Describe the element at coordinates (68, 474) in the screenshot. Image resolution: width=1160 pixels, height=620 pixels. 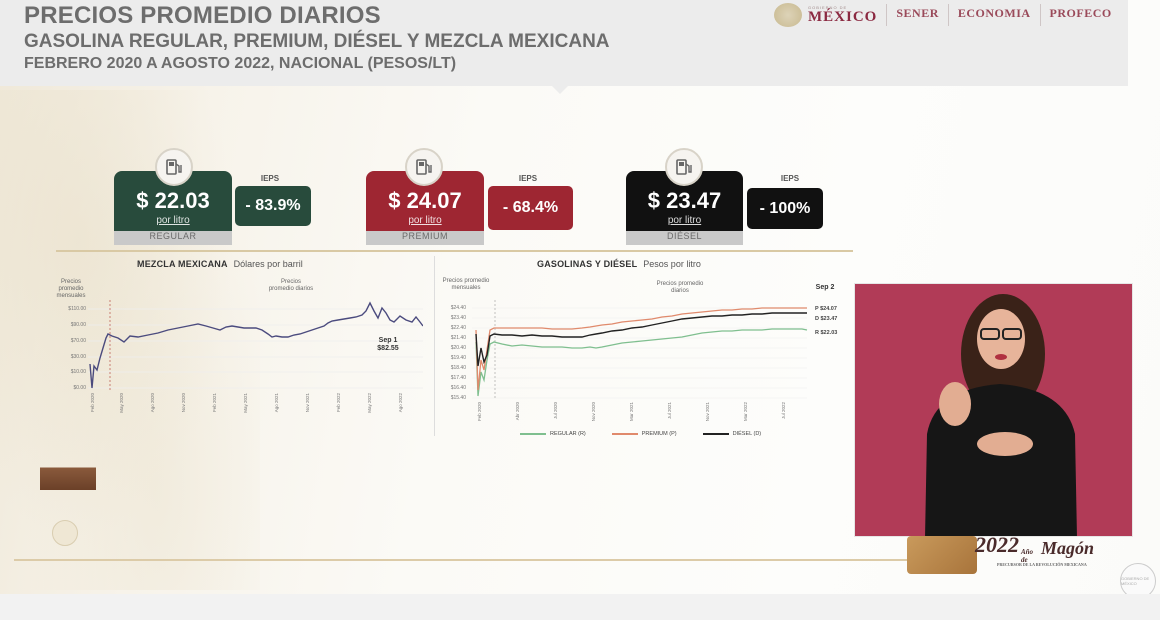
I see `crowd-illustration` at that location.